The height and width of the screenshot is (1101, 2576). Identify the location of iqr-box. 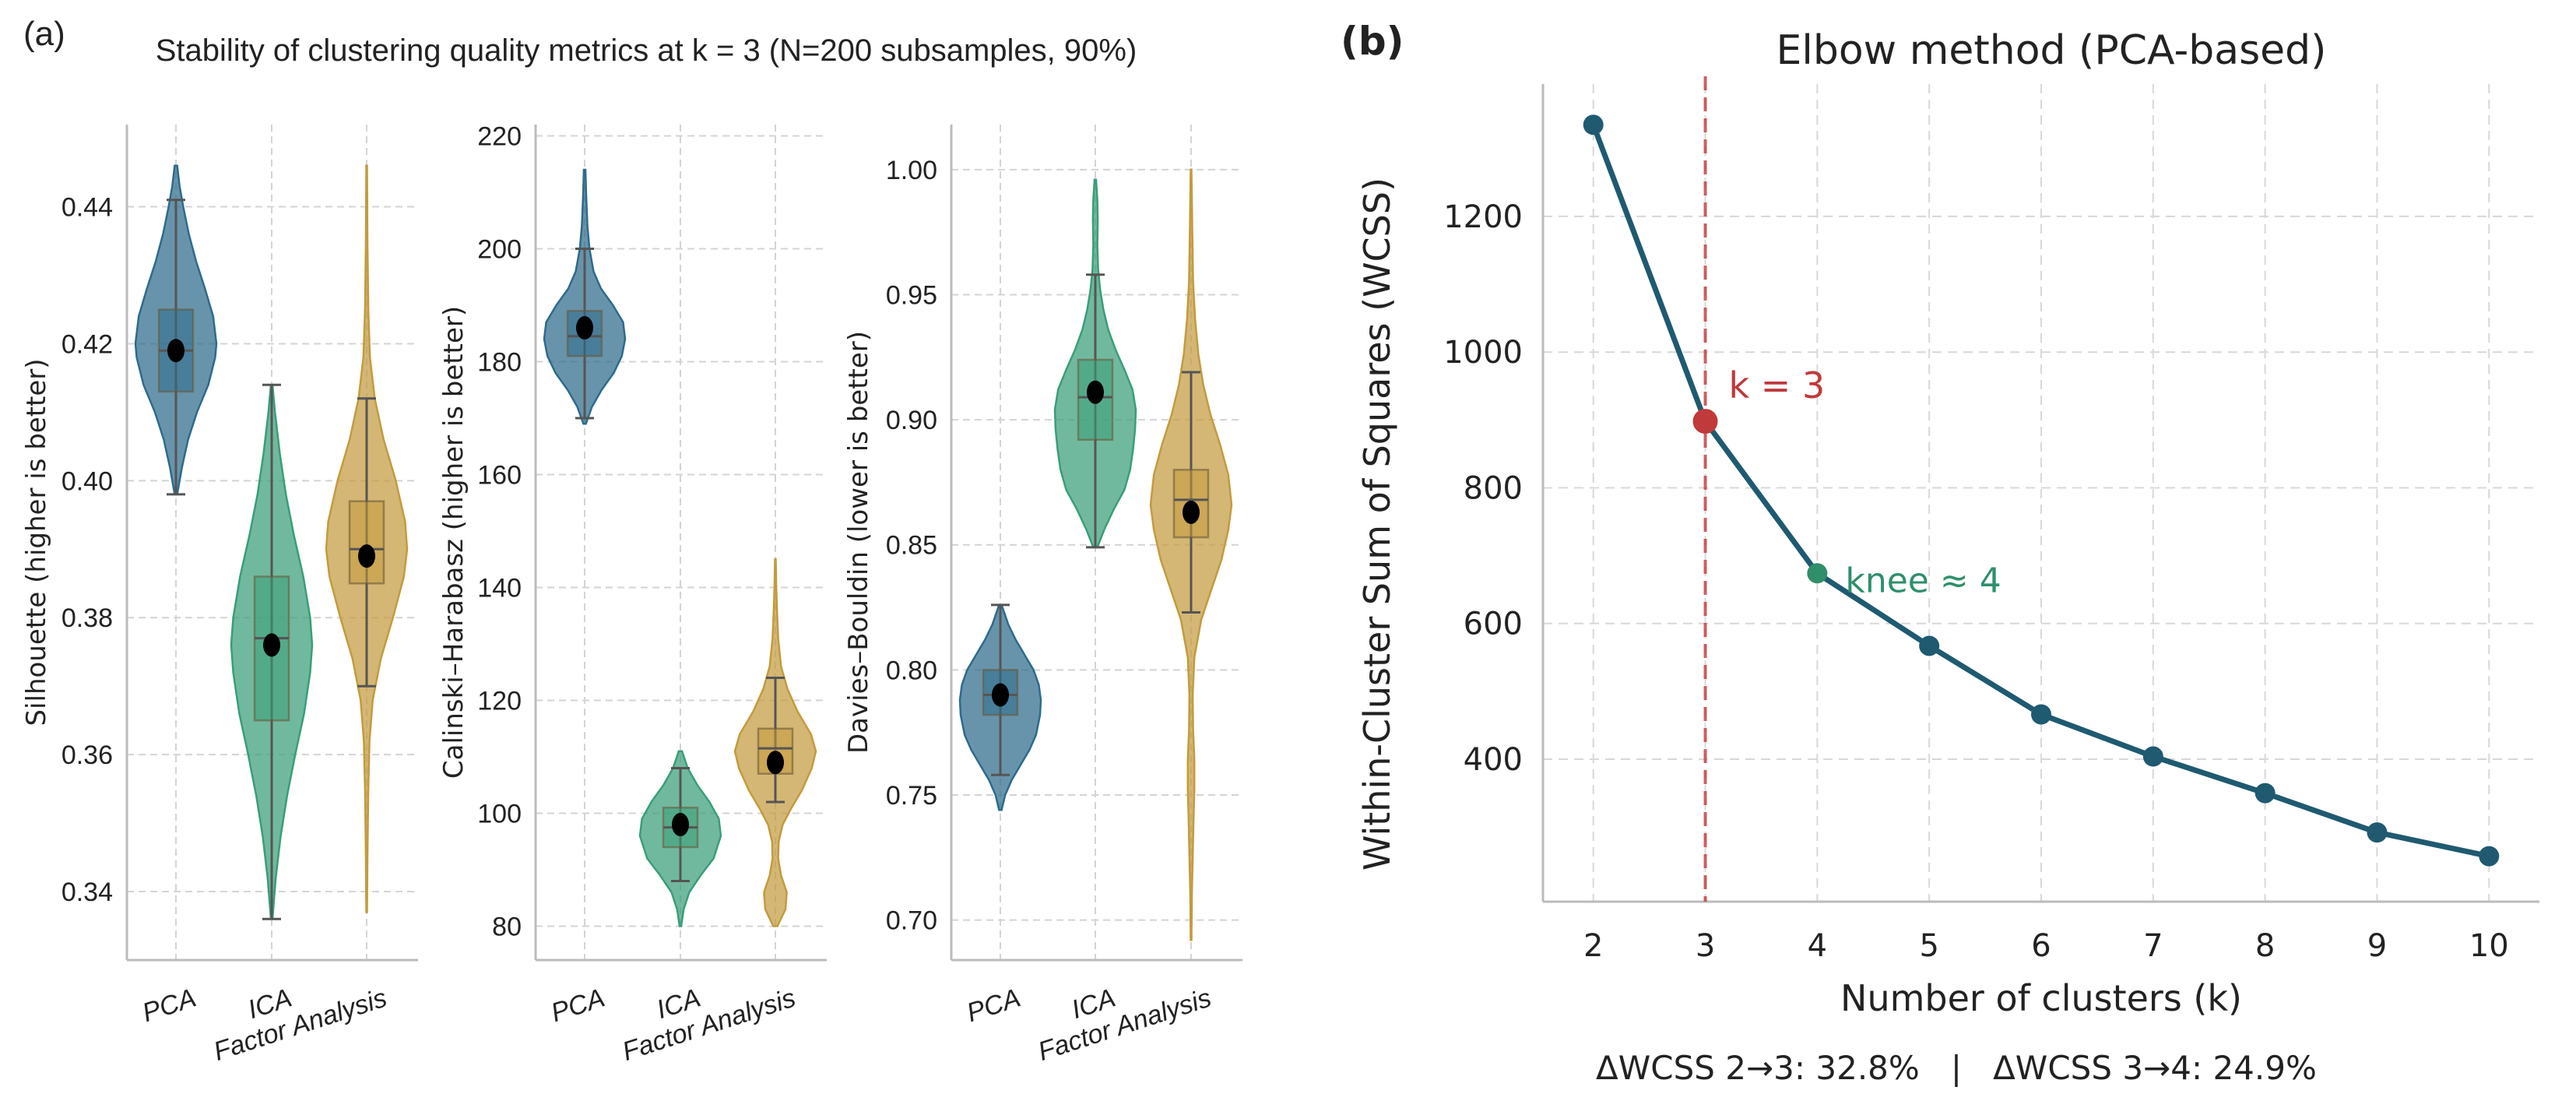
(367, 542).